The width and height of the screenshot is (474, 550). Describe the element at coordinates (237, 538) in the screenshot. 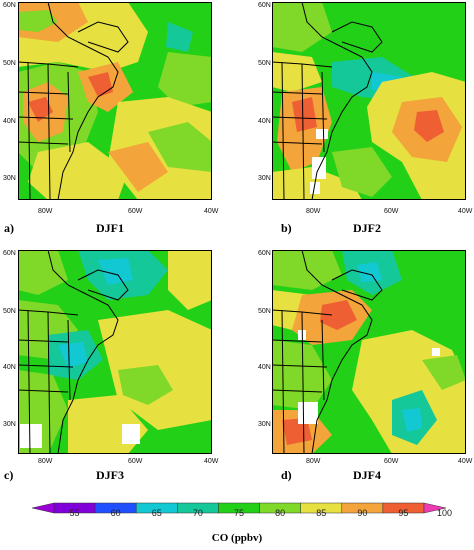

I see `colorbar-title: CO (ppbv)` at that location.